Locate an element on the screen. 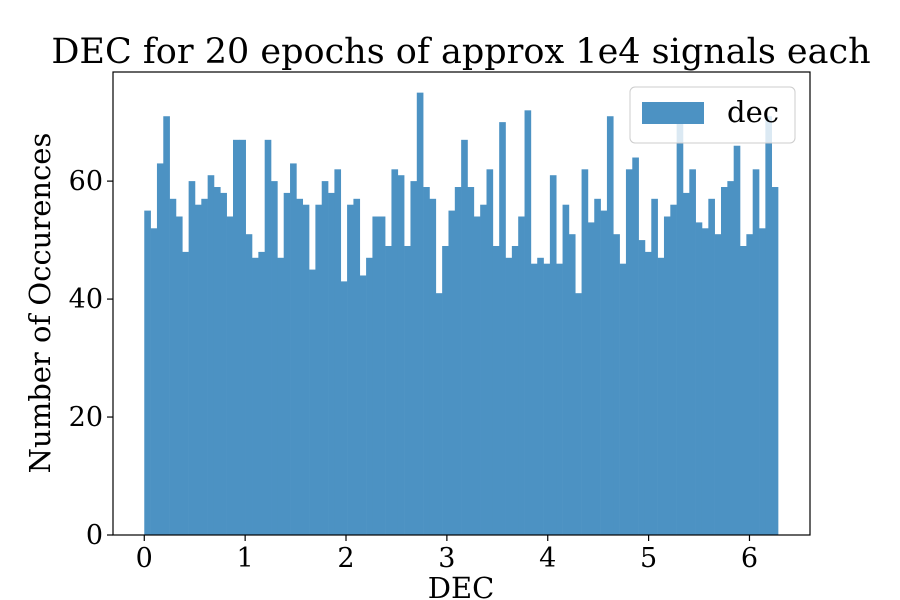 This screenshot has width=900, height=600. x-tick-label: 4 is located at coordinates (547, 558).